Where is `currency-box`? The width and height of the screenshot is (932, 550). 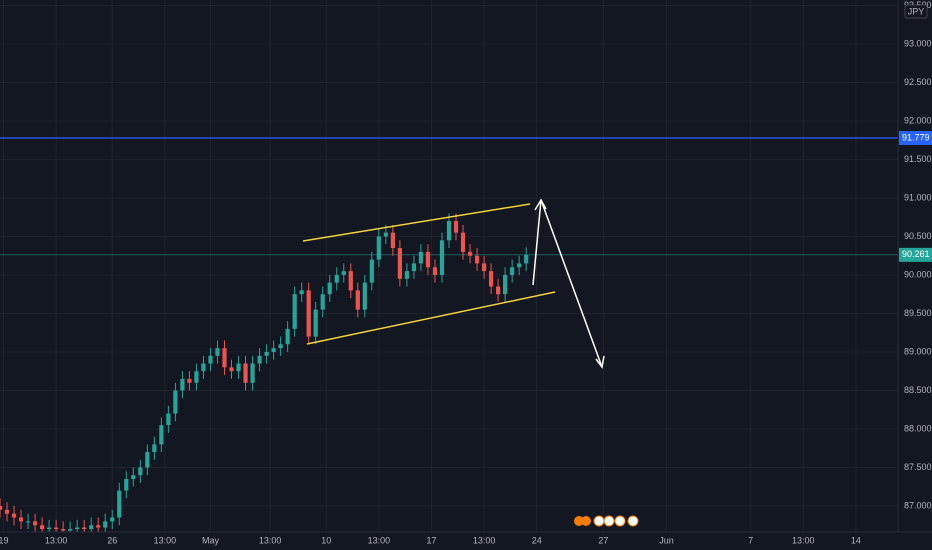 currency-box is located at coordinates (916, 11).